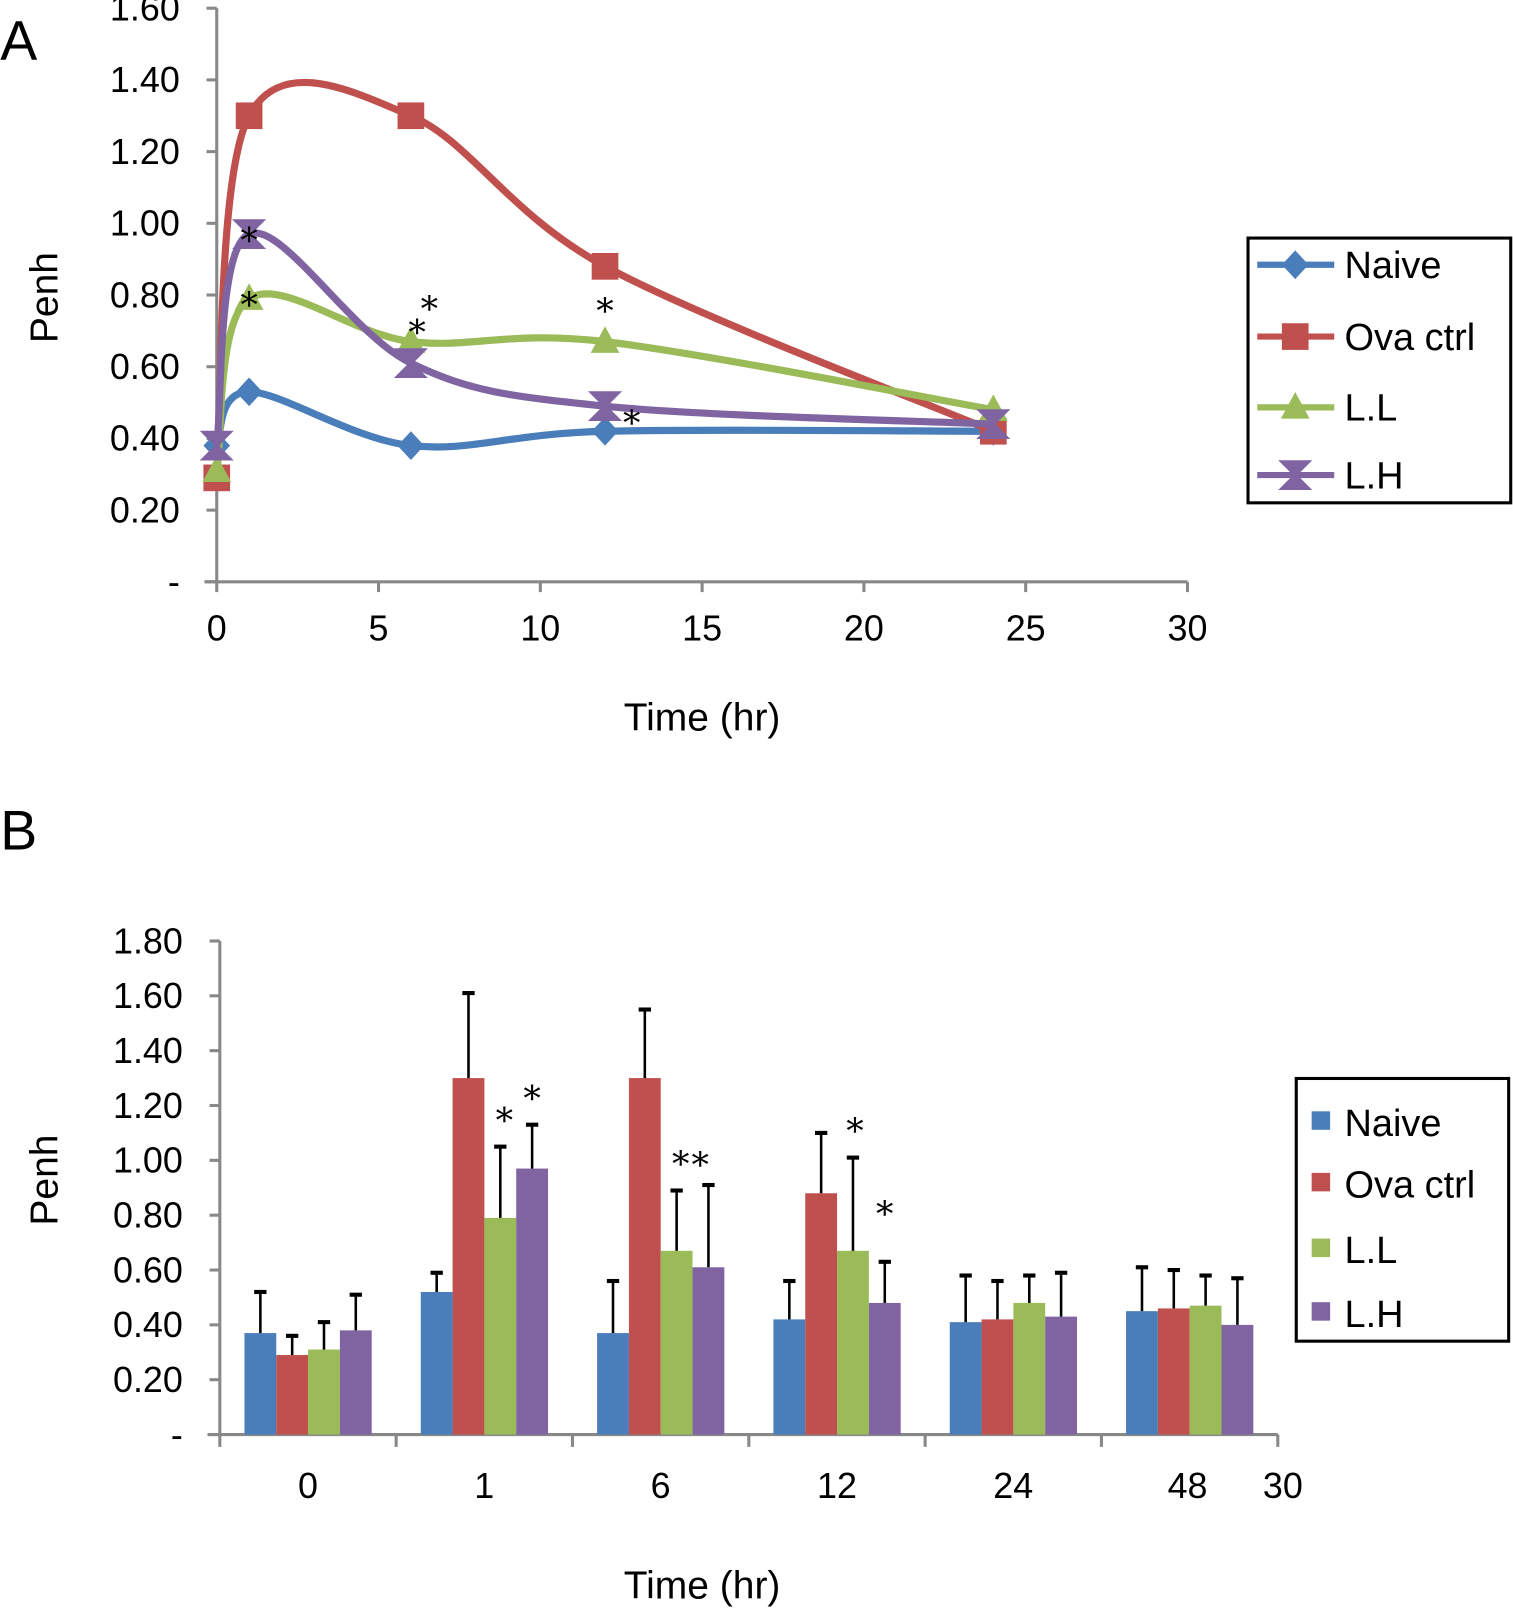 This screenshot has height=1609, width=1513. What do you see at coordinates (148, 1050) in the screenshot?
I see `b-y-tick-label: 1.40` at bounding box center [148, 1050].